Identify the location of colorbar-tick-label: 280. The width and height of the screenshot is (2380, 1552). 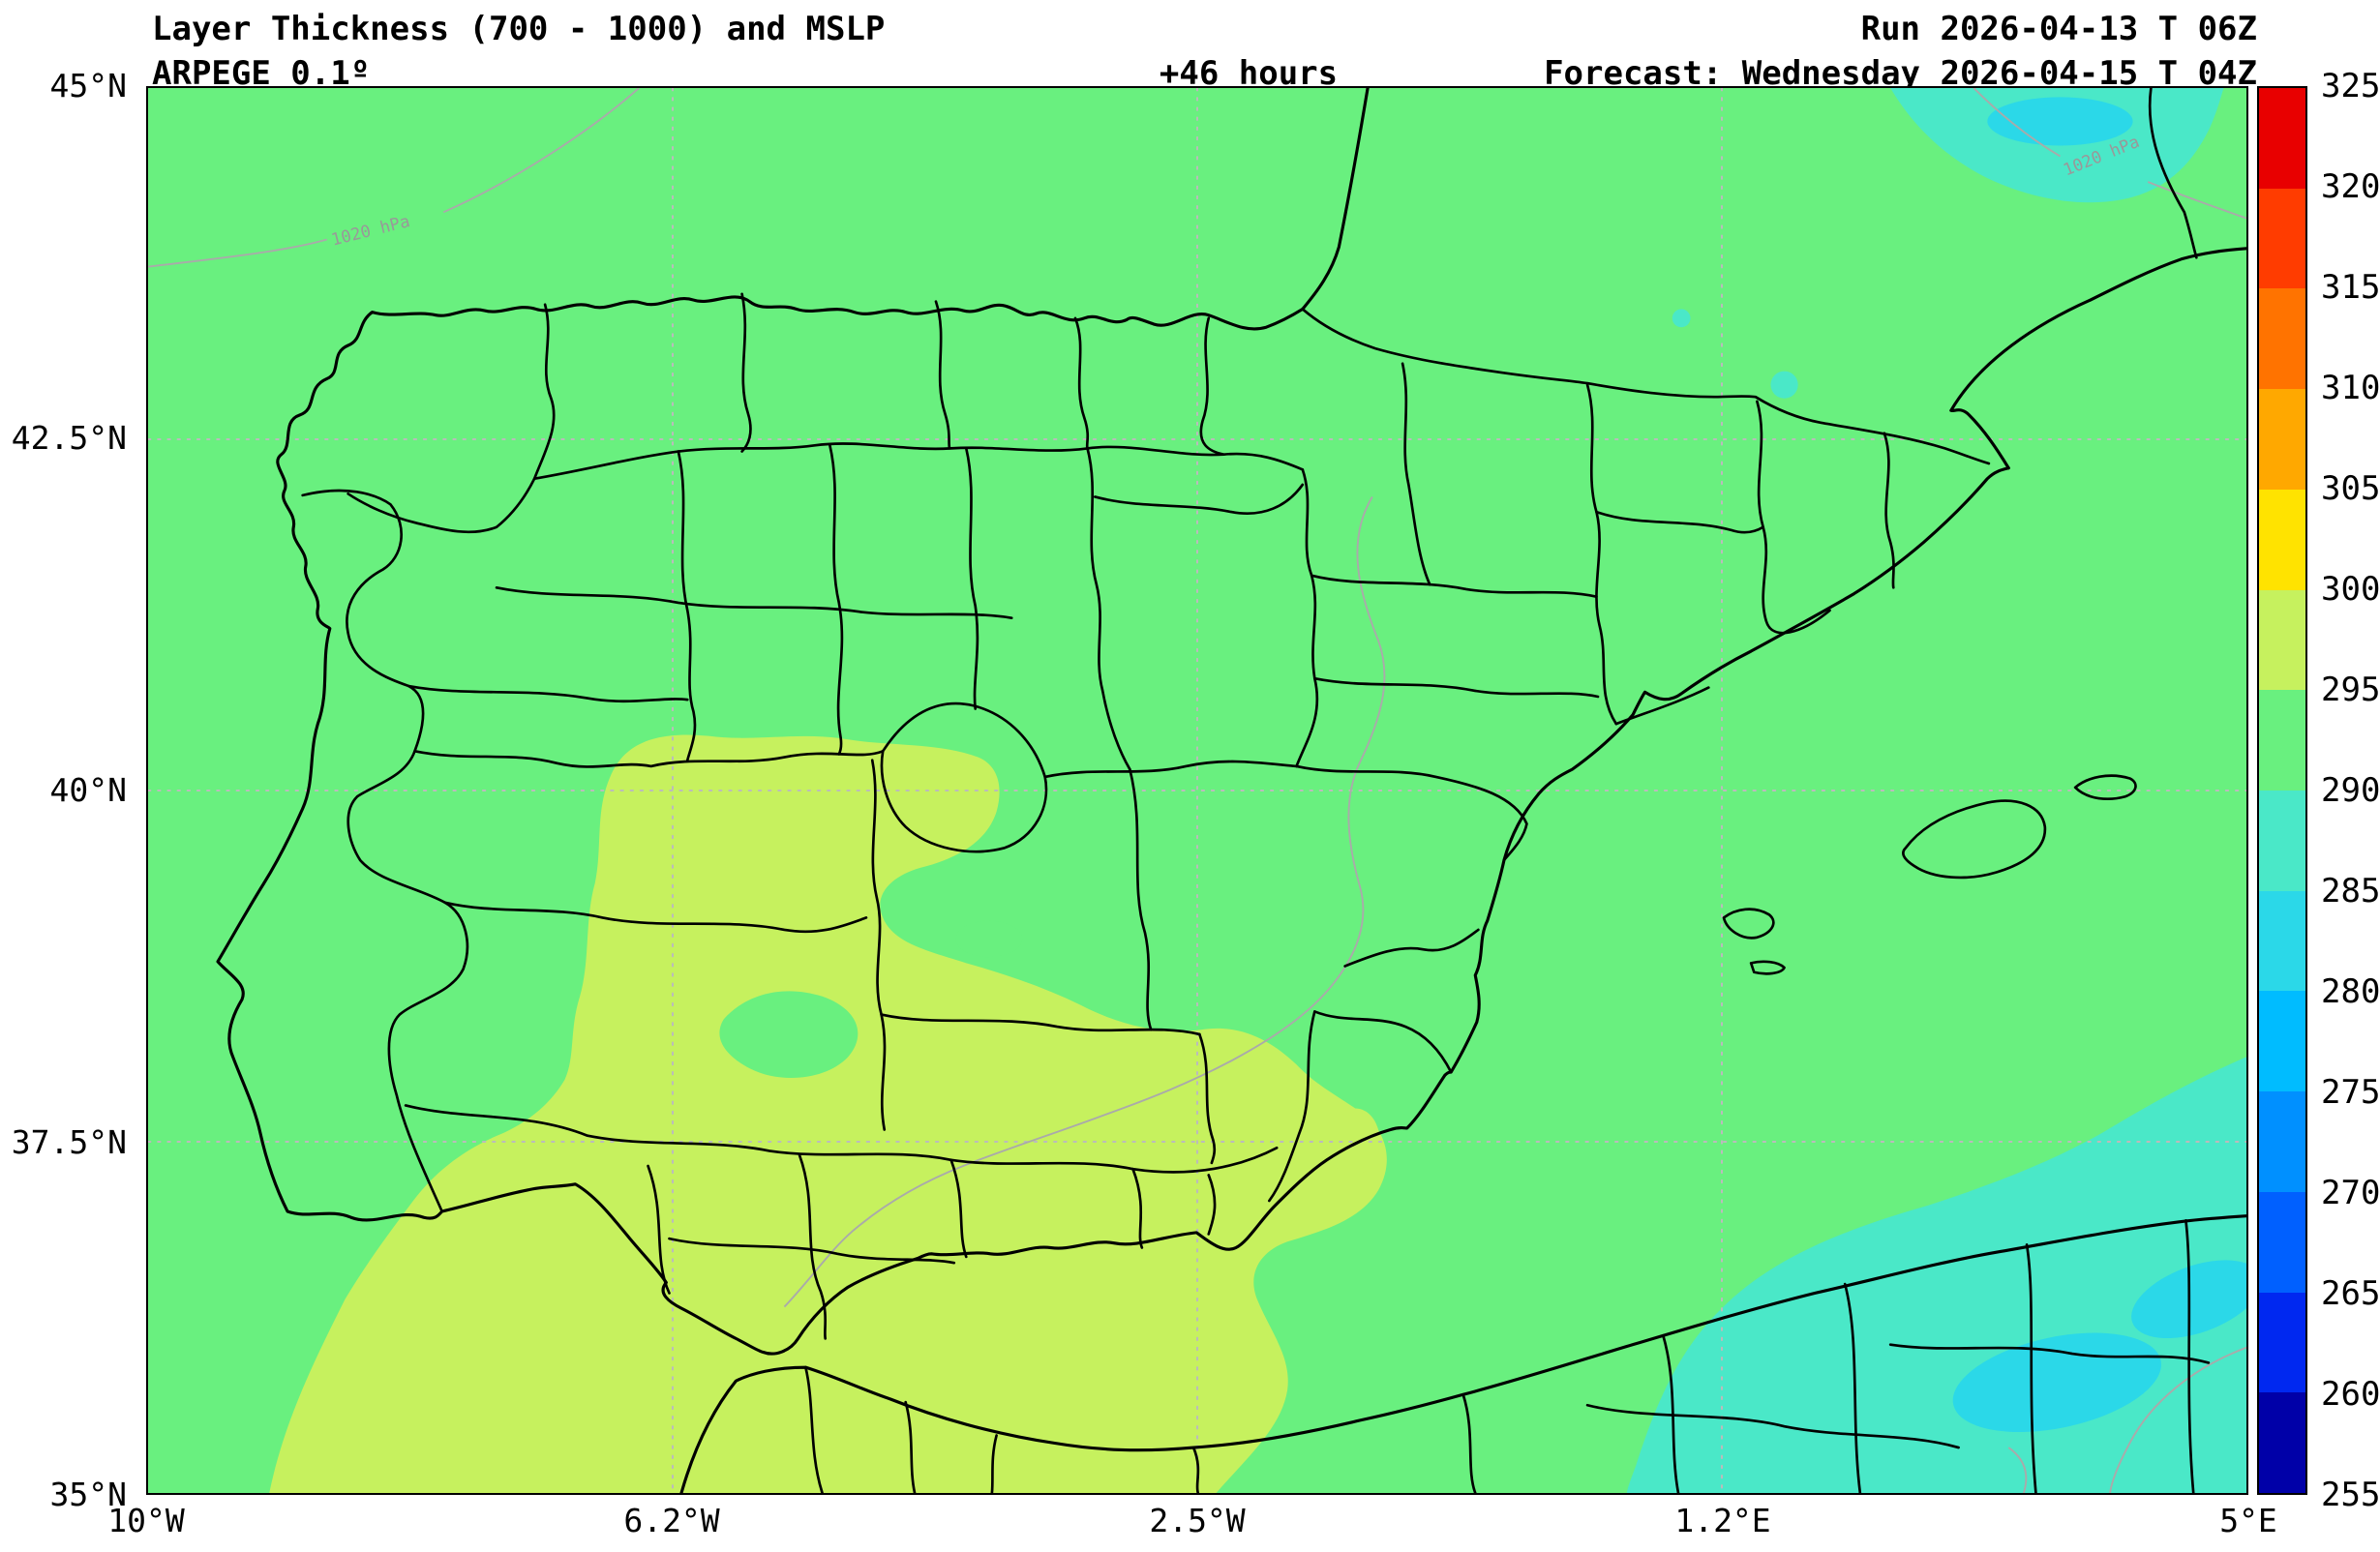
(2351, 992).